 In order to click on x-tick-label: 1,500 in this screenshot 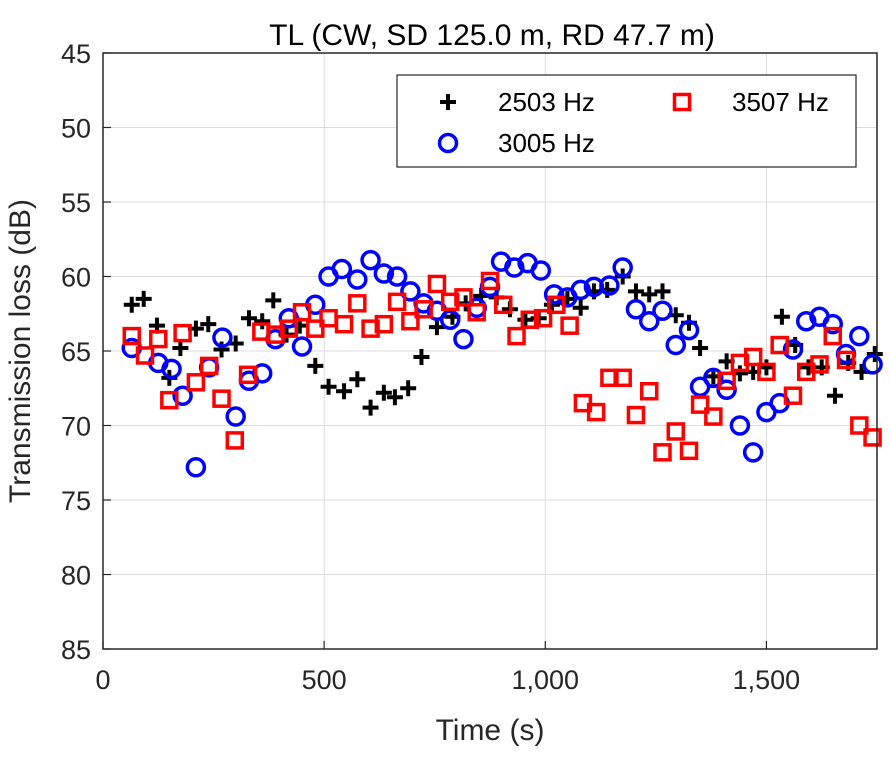, I will do `click(767, 680)`.